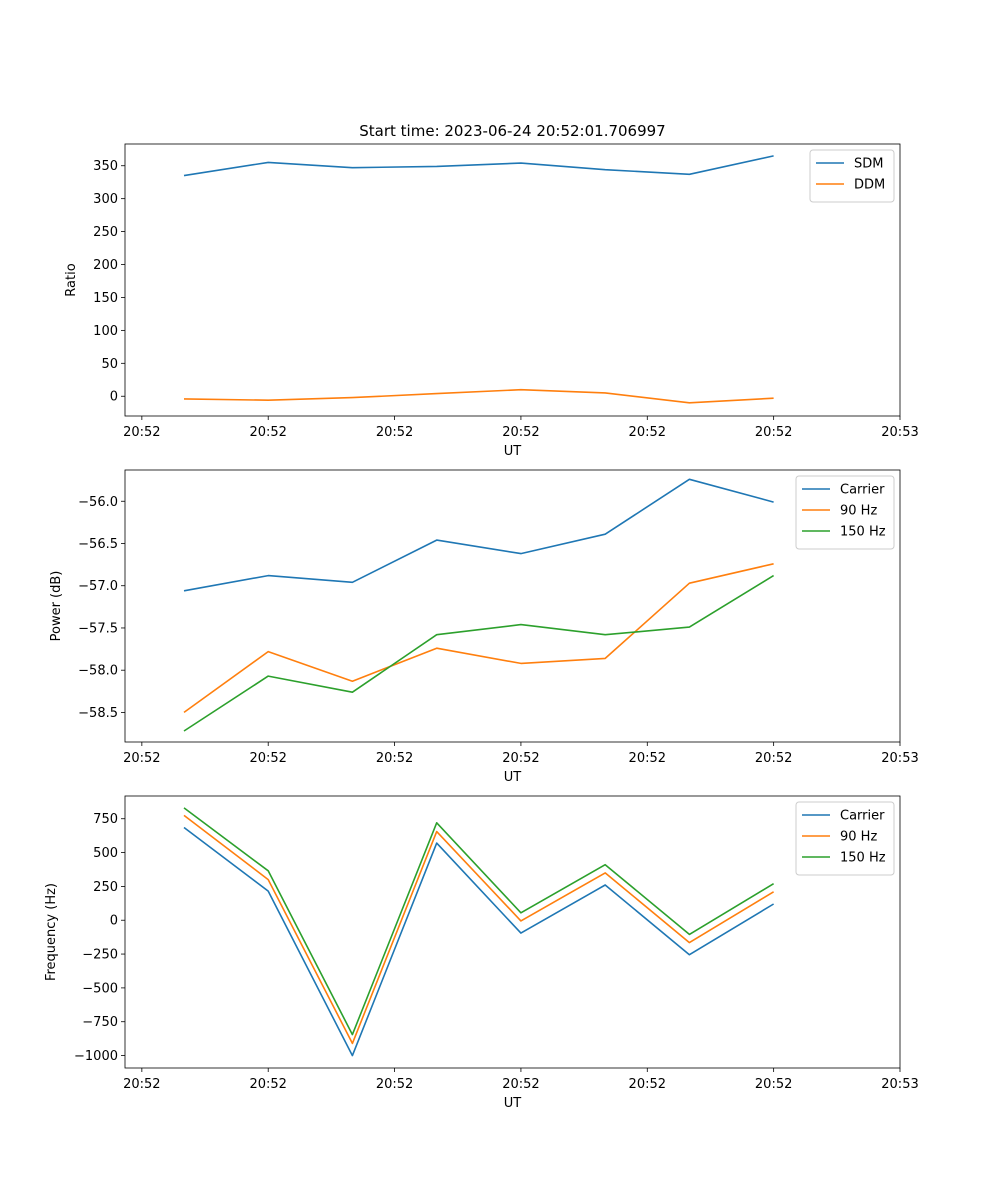 The image size is (1000, 1200). Describe the element at coordinates (105, 853) in the screenshot. I see `y-tick-label: 500` at that location.